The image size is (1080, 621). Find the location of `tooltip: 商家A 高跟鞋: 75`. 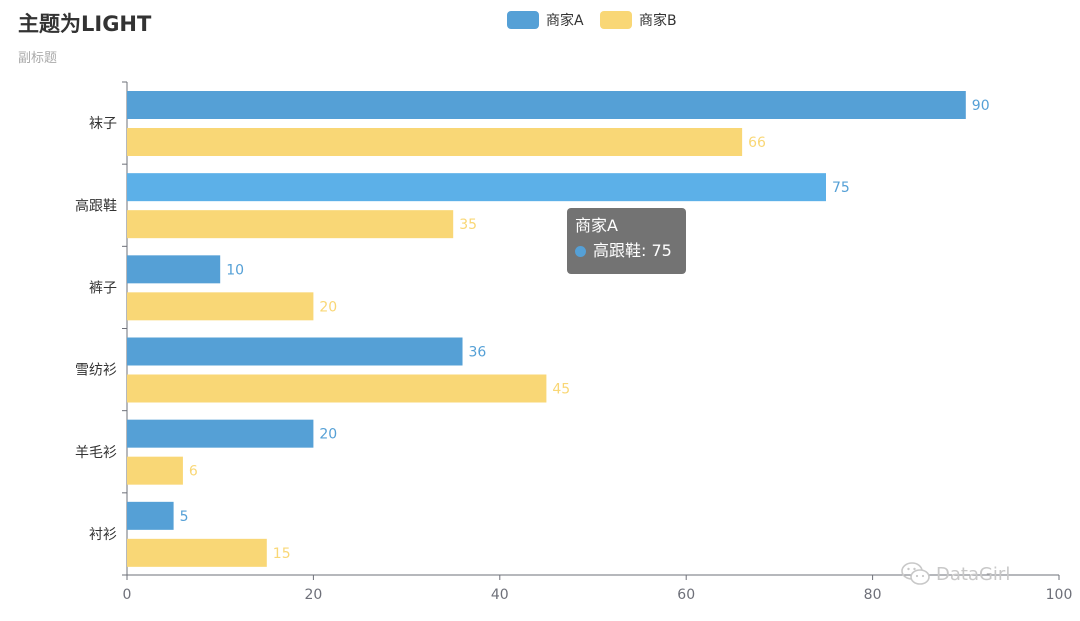

tooltip: 商家A 高跟鞋: 75 is located at coordinates (626, 241).